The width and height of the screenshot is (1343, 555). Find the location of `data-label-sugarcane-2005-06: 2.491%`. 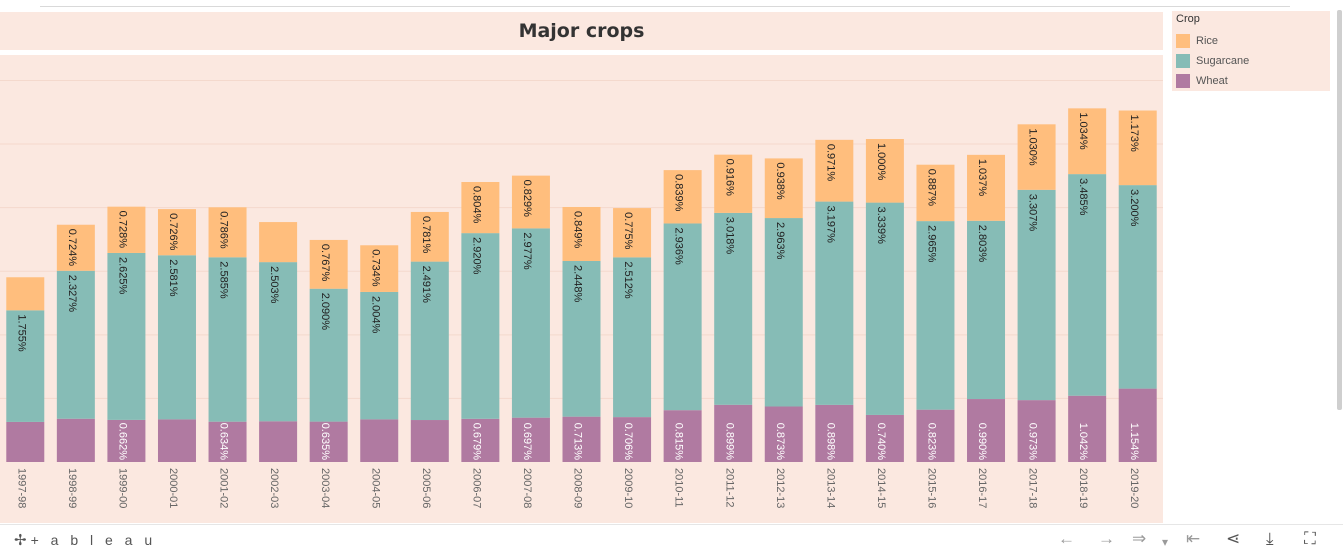

data-label-sugarcane-2005-06: 2.491% is located at coordinates (426, 285).